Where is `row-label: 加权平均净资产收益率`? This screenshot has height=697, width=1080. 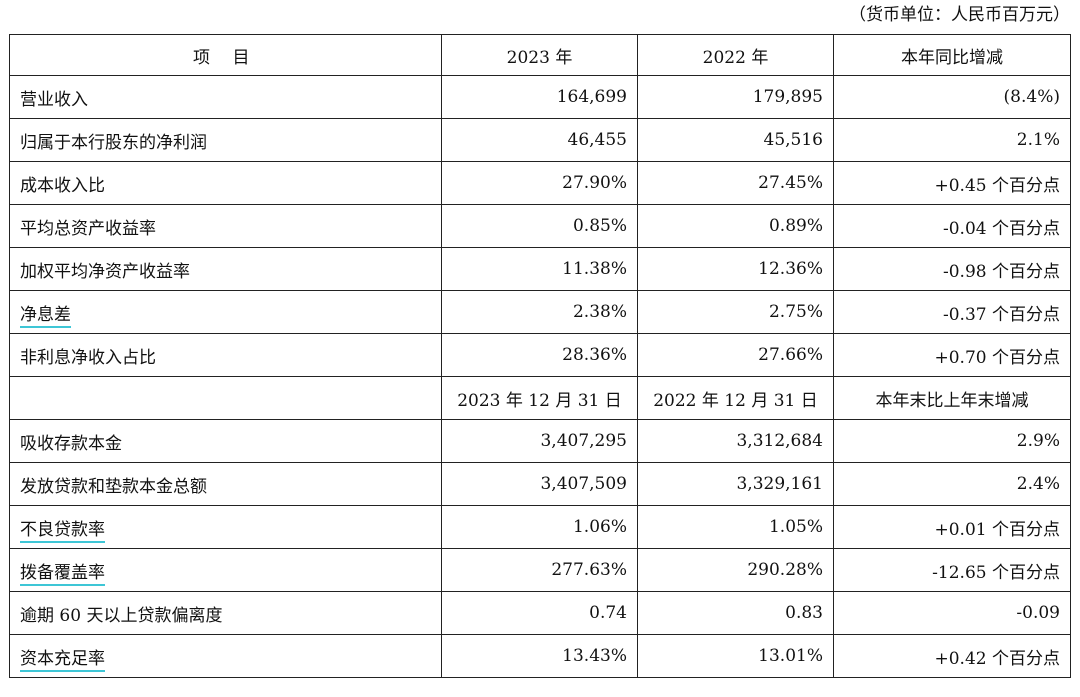
row-label: 加权平均净资产收益率 is located at coordinates (225, 269).